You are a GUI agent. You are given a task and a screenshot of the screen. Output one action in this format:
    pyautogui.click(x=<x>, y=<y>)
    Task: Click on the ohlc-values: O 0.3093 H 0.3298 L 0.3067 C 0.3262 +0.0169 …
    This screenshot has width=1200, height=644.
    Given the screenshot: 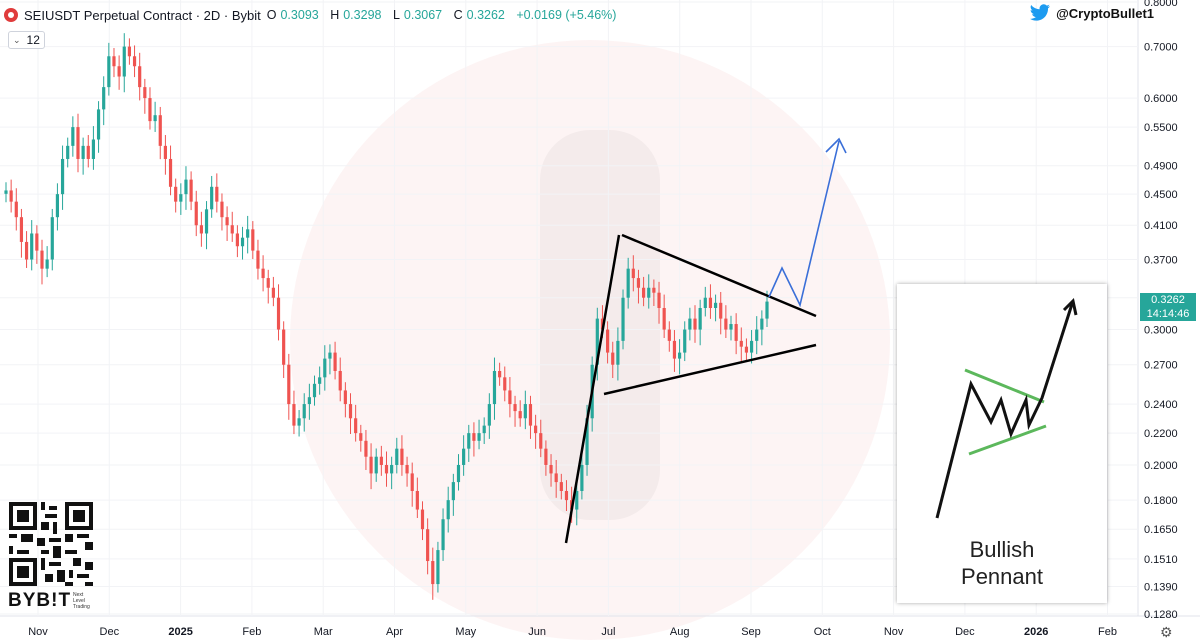 What is the action you would take?
    pyautogui.click(x=441, y=15)
    